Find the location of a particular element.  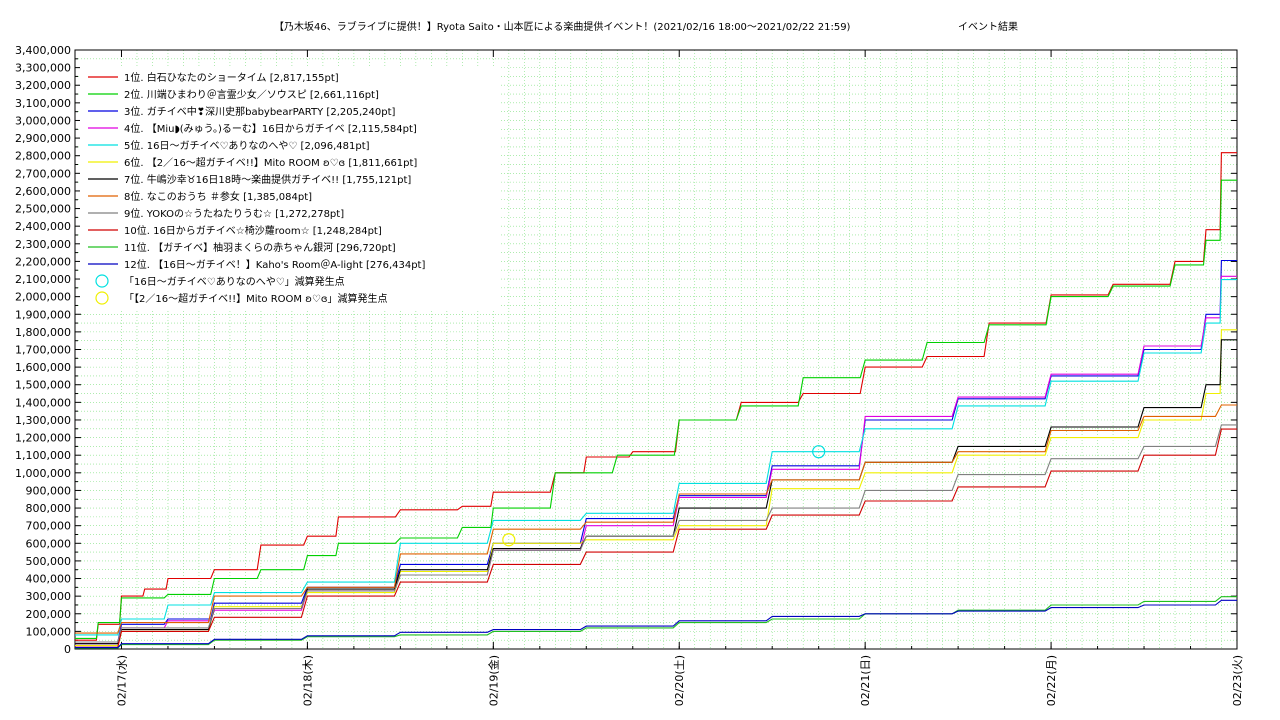

x-tick-label: 02/18(木) is located at coordinates (307, 680).